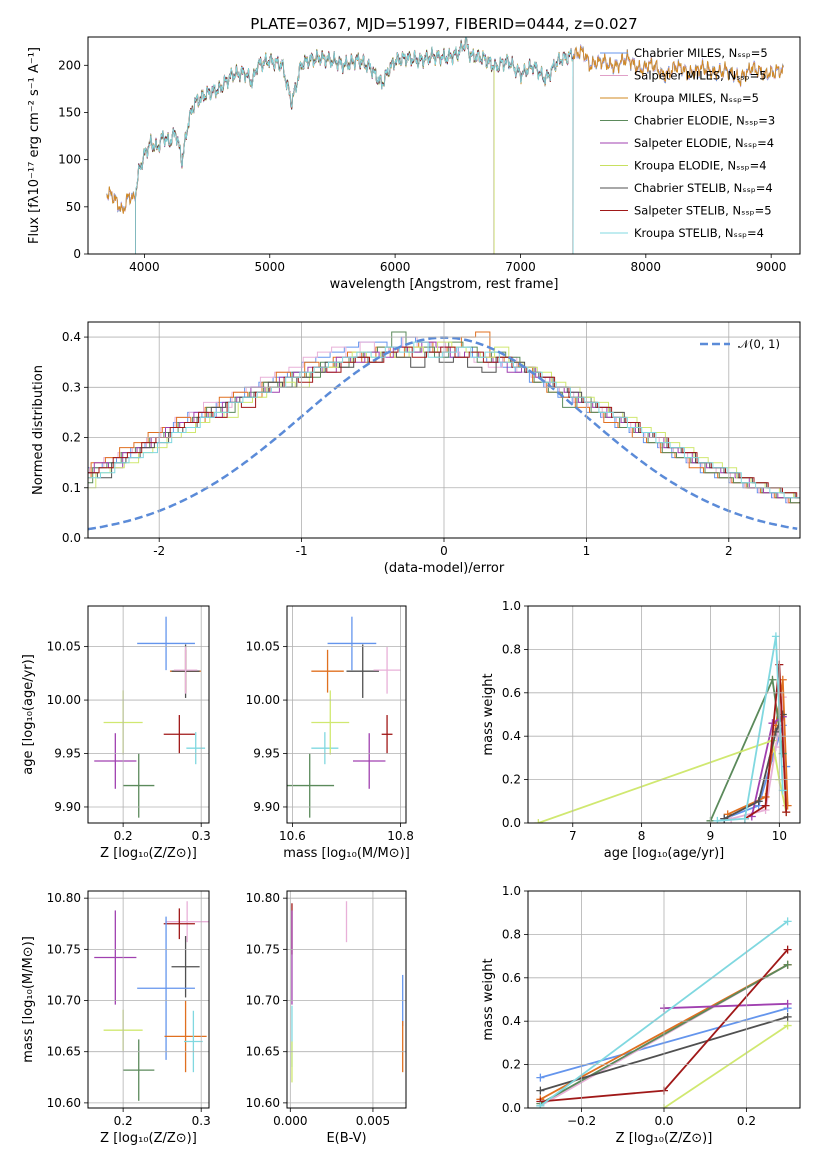  Describe the element at coordinates (573, 836) in the screenshot. I see `x-tick-label: 7` at that location.